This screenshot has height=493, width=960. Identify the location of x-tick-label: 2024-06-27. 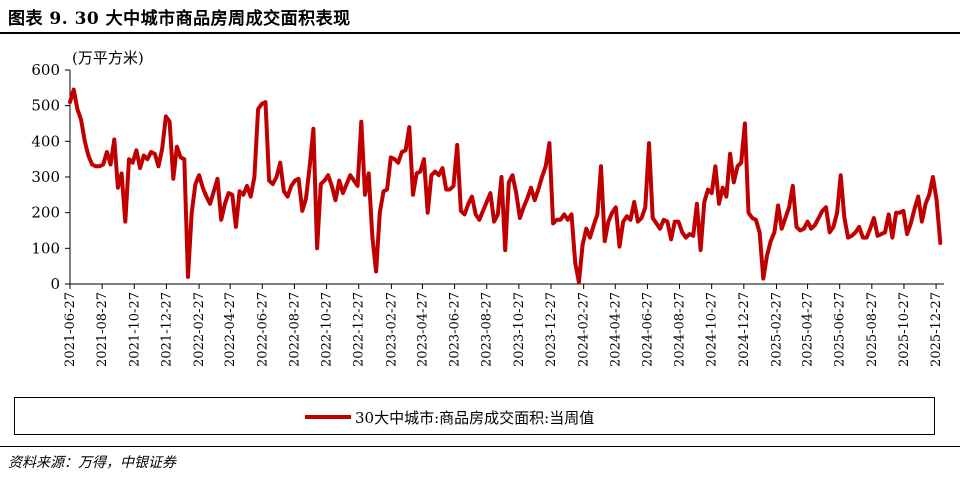
(647, 329).